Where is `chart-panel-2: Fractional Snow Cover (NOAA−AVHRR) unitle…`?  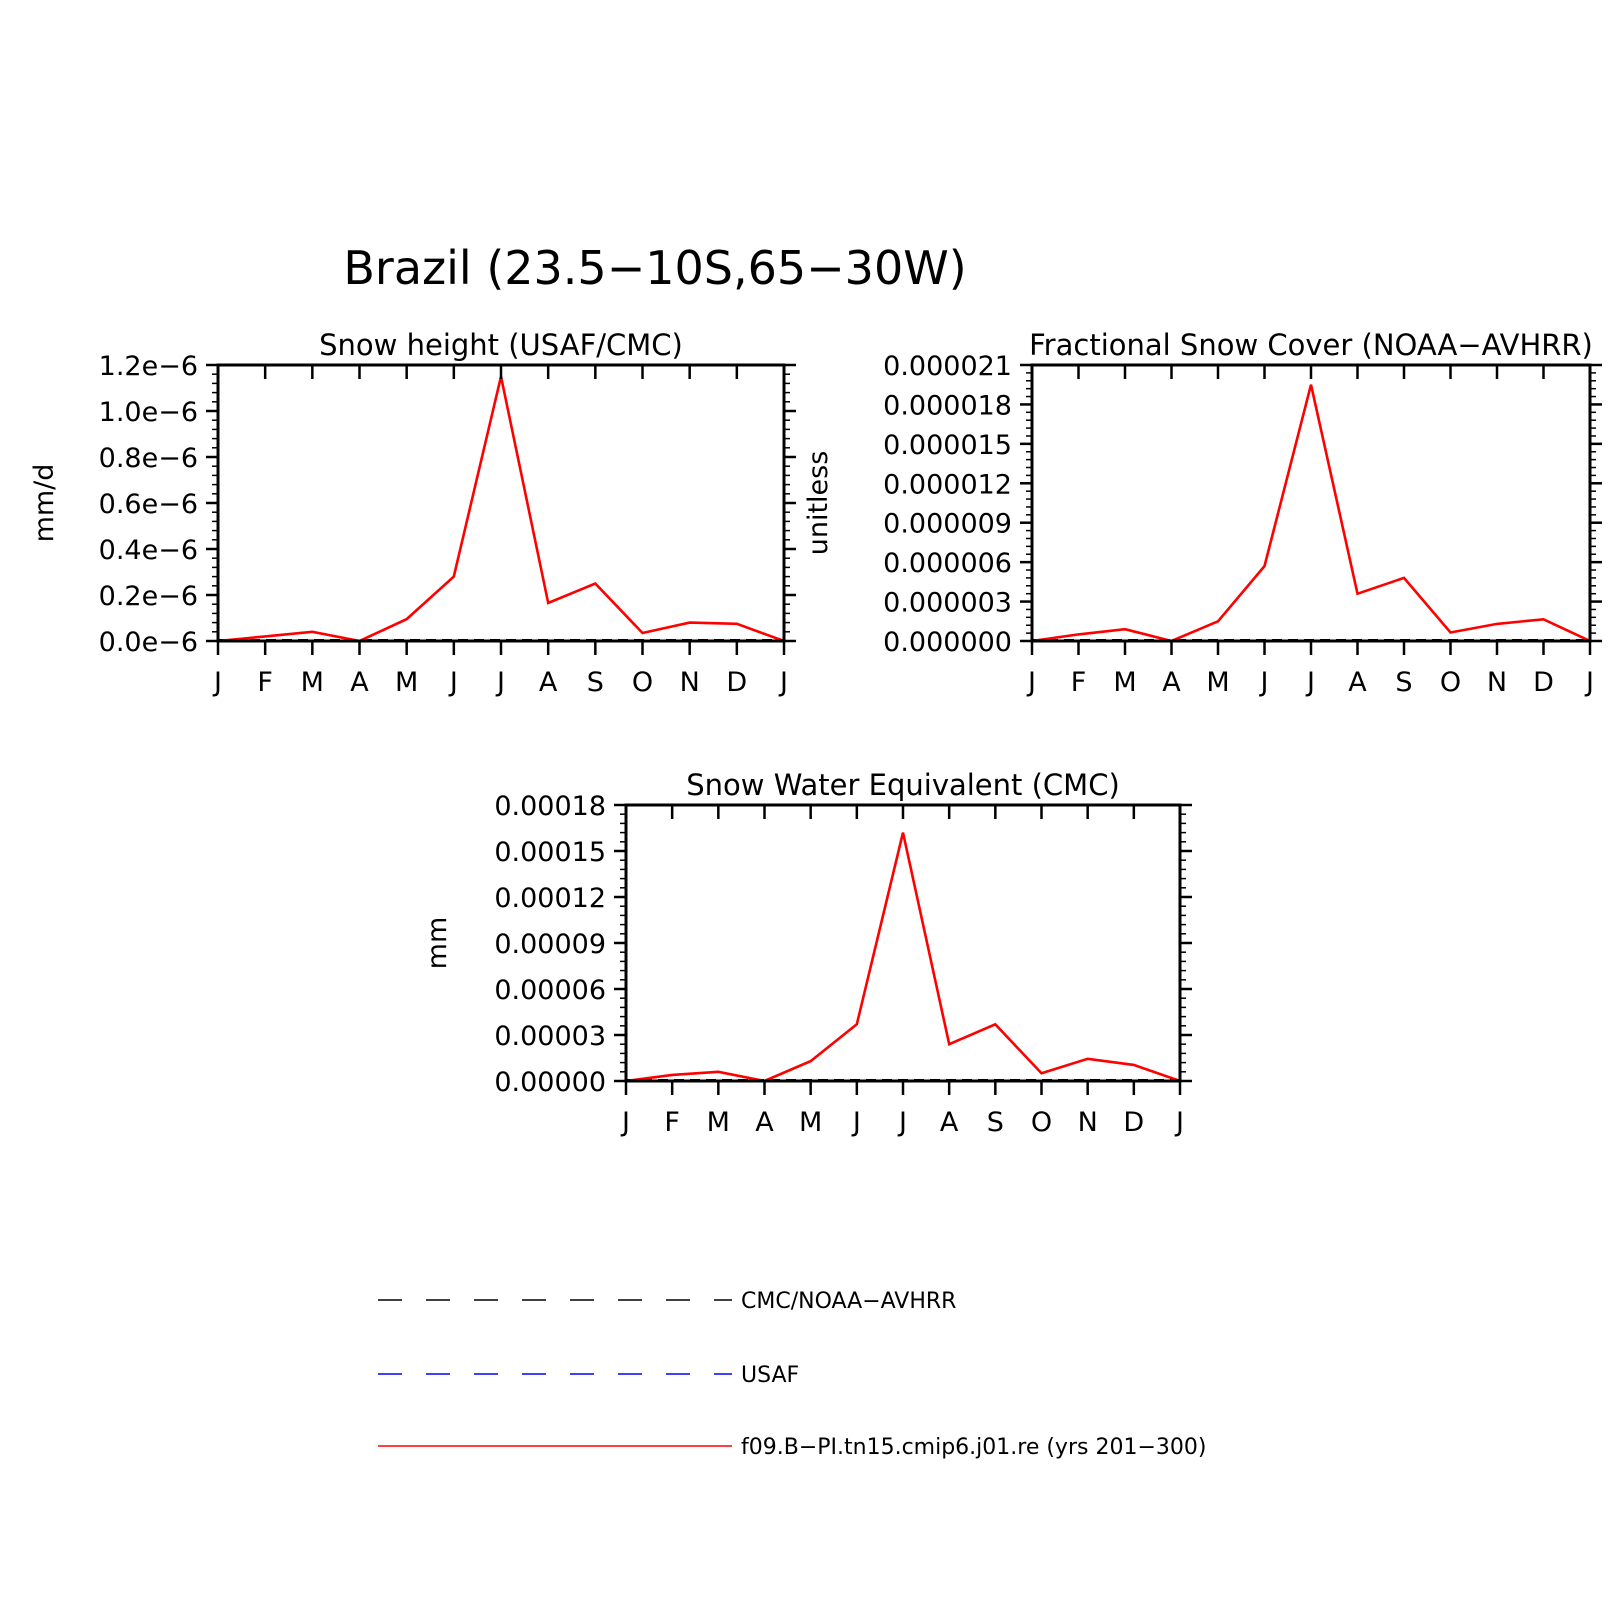
chart-panel-2: Fractional Snow Cover (NOAA−AVHRR) unitle… is located at coordinates (1202, 513).